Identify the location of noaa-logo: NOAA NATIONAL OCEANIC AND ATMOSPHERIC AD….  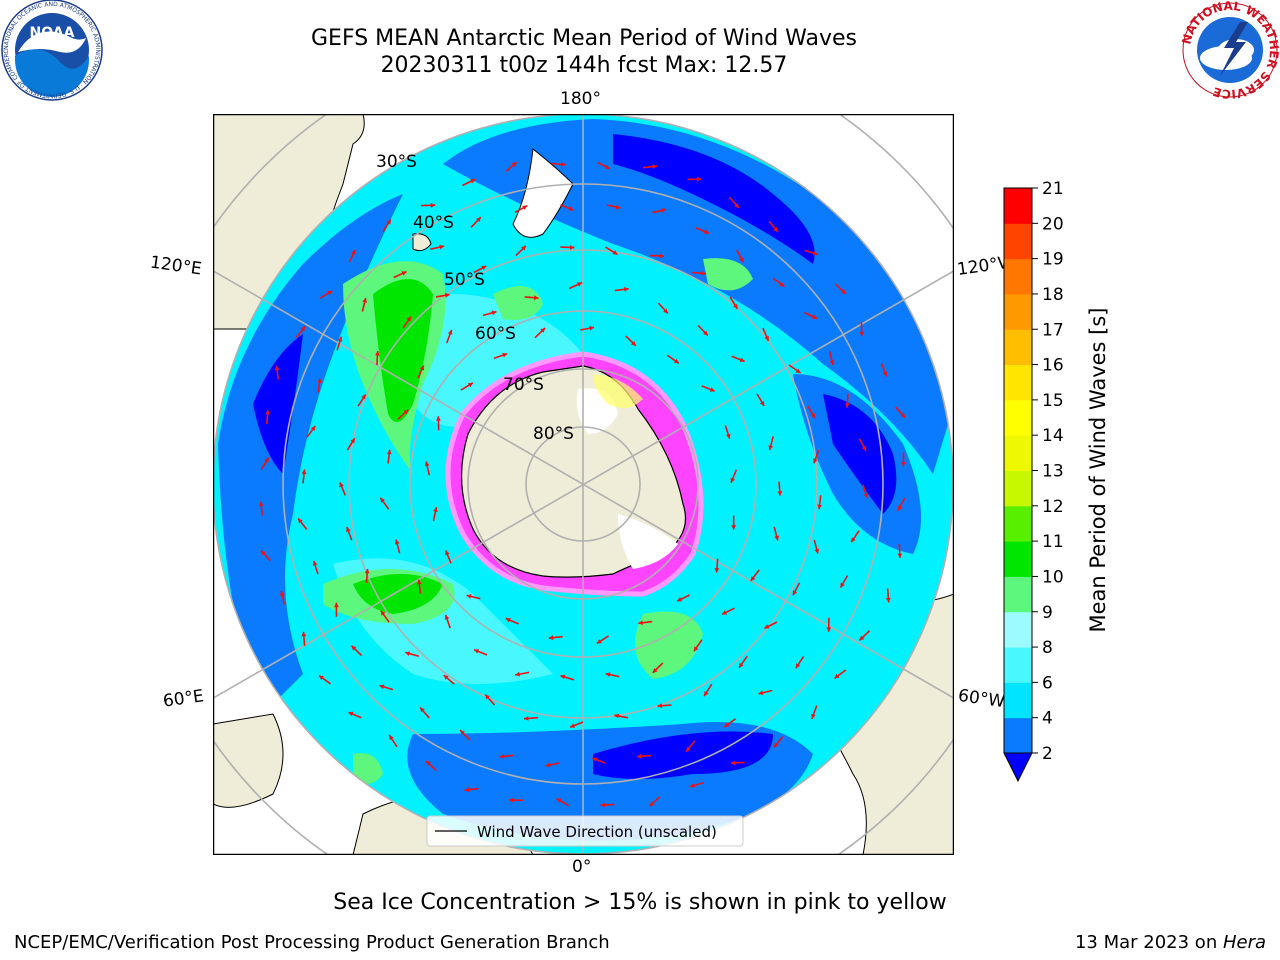
(51, 50).